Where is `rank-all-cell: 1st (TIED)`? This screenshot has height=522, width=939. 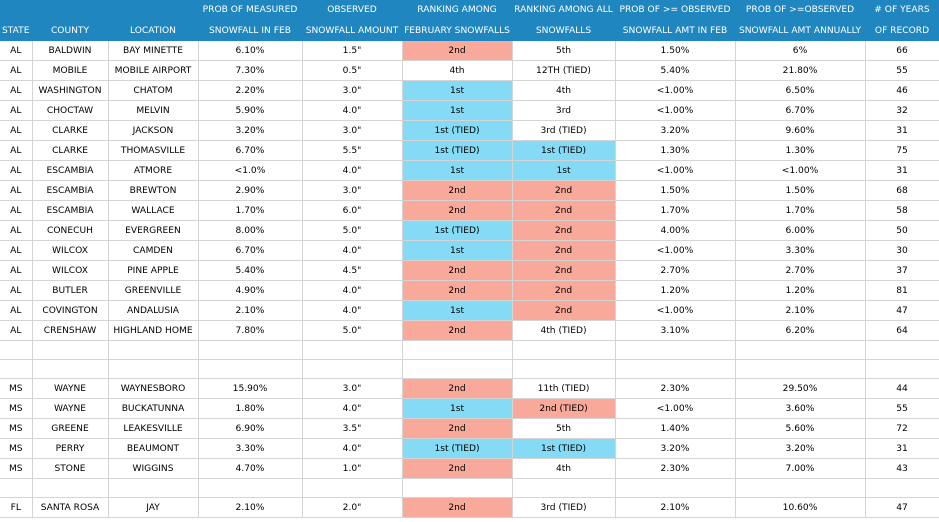
rank-all-cell: 1st (TIED) is located at coordinates (564, 448).